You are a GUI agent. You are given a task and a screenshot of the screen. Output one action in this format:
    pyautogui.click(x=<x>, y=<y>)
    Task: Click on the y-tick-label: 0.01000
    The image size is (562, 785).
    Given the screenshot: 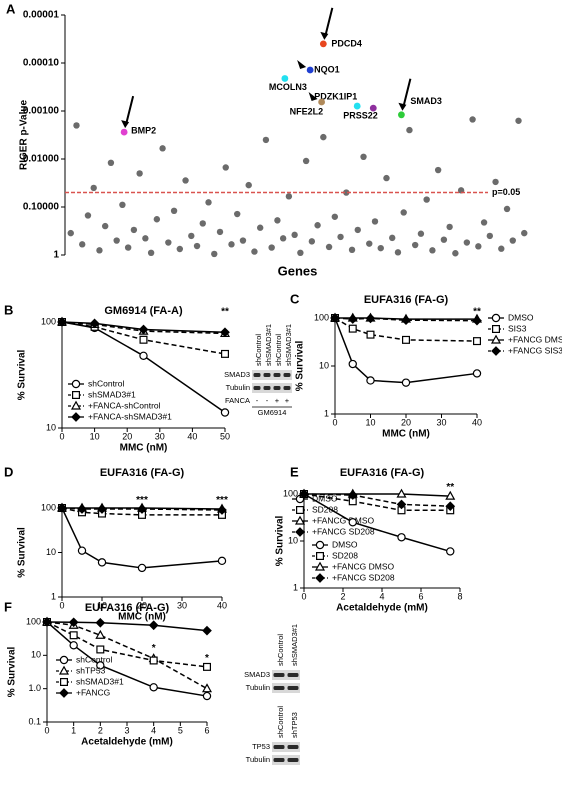 What is the action you would take?
    pyautogui.click(x=41, y=159)
    